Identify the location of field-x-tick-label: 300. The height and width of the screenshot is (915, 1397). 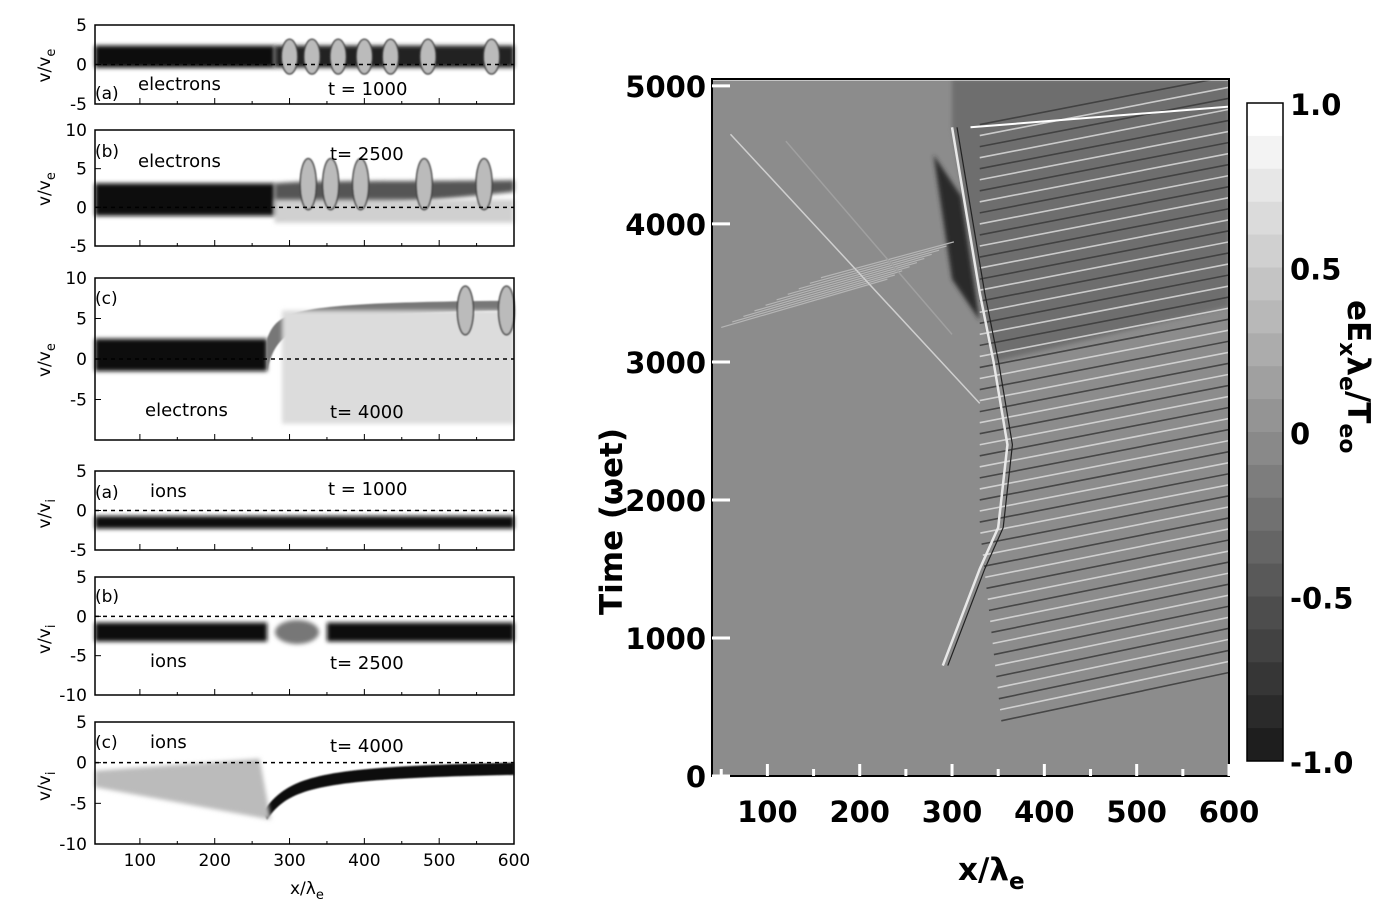
(952, 812).